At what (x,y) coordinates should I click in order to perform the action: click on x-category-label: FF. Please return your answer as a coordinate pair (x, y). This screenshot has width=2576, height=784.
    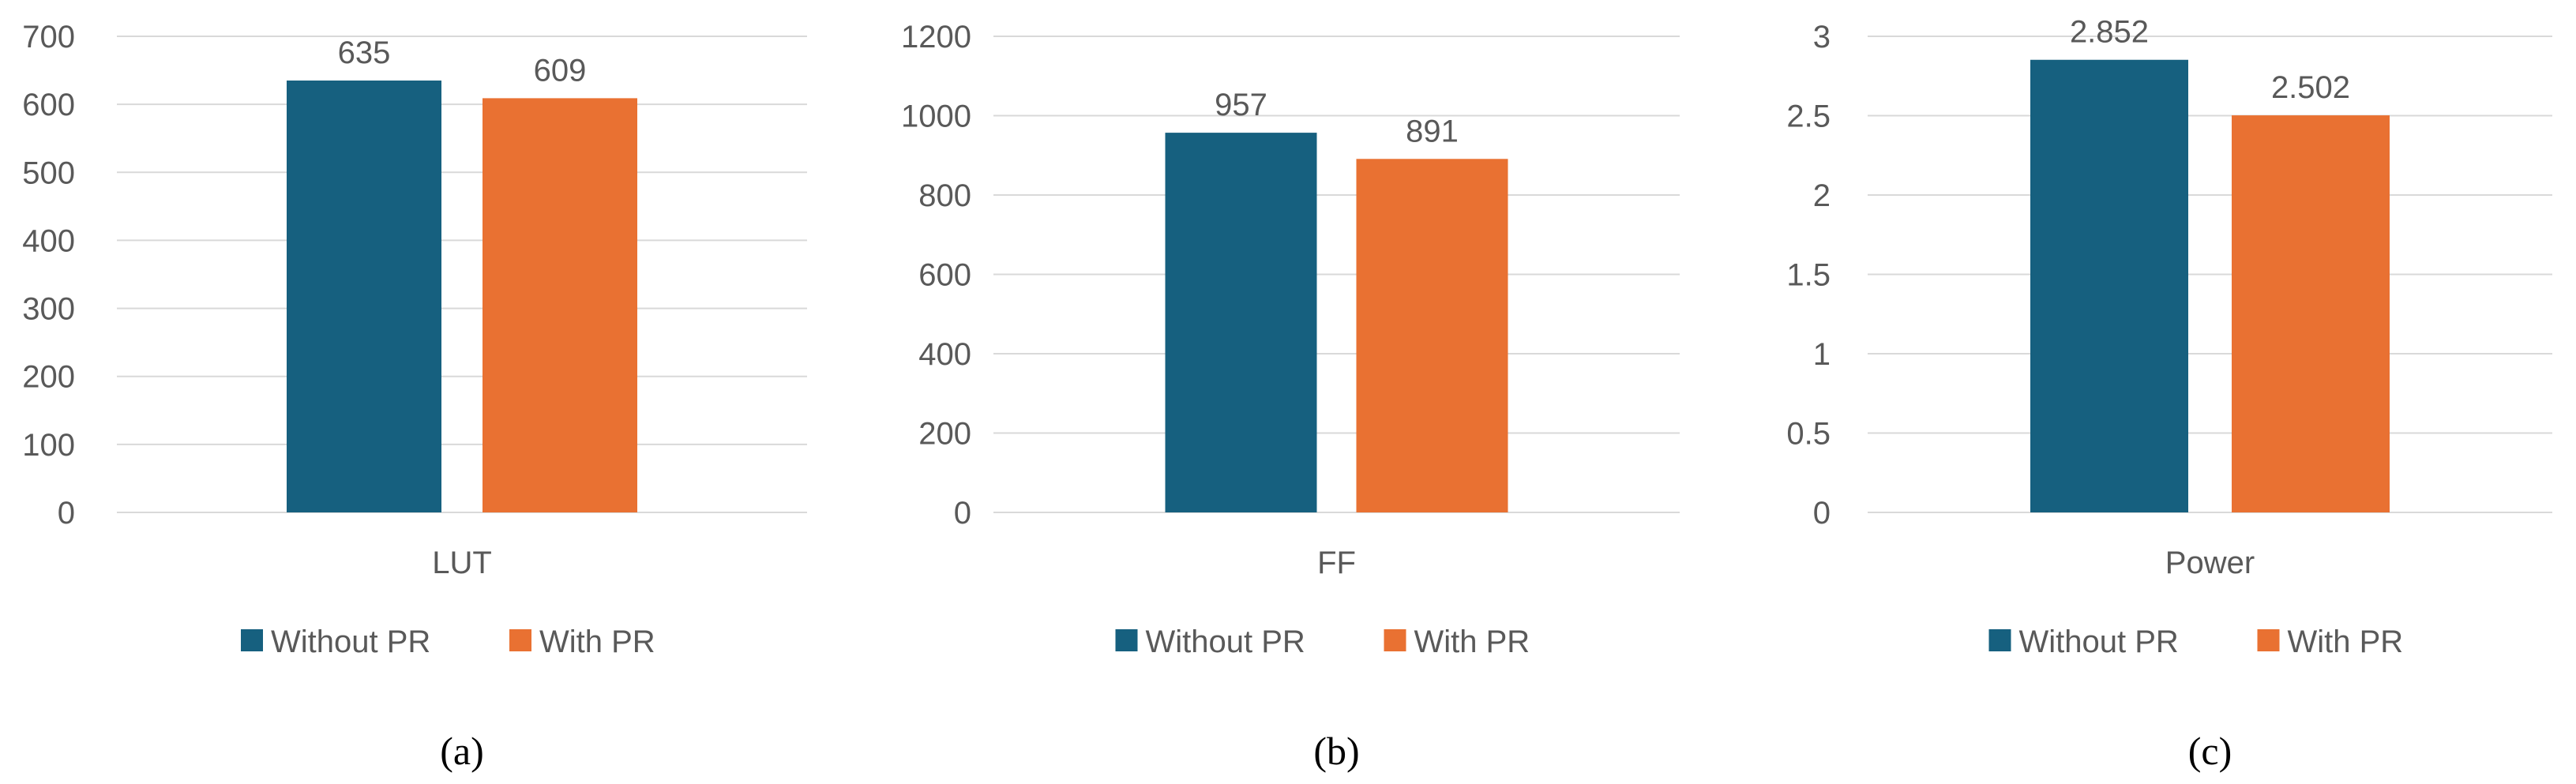
    Looking at the image, I should click on (1336, 563).